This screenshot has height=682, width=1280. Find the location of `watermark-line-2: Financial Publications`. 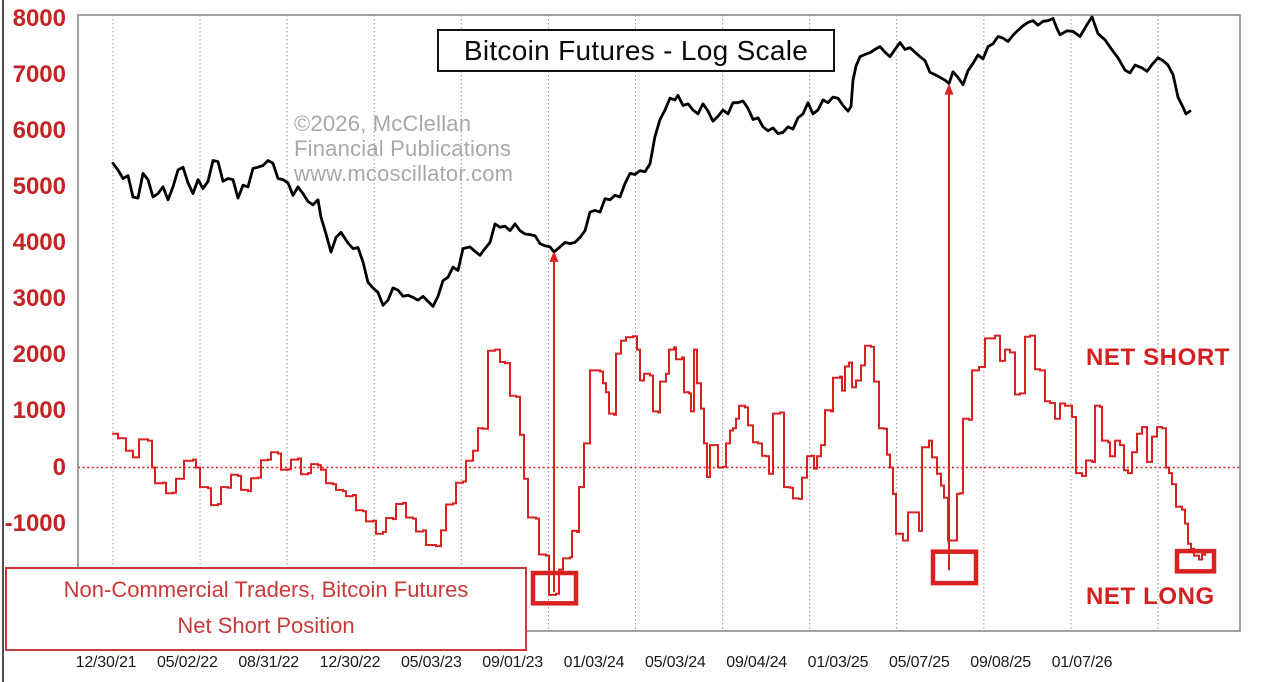

watermark-line-2: Financial Publications is located at coordinates (403, 148).